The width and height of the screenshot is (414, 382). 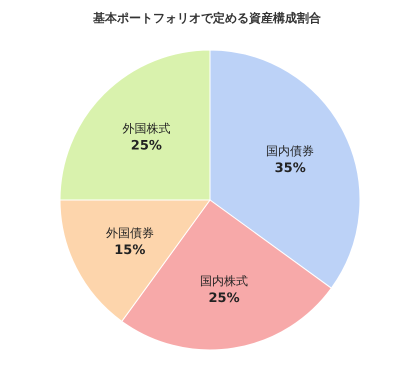 What do you see at coordinates (146, 128) in the screenshot?
I see `slice-label: 外国株式` at bounding box center [146, 128].